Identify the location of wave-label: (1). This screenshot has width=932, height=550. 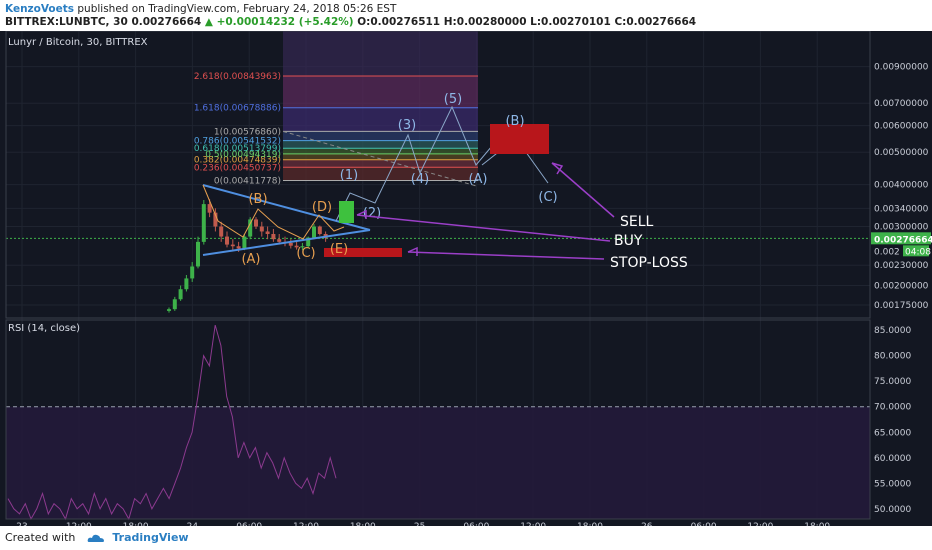
(349, 175).